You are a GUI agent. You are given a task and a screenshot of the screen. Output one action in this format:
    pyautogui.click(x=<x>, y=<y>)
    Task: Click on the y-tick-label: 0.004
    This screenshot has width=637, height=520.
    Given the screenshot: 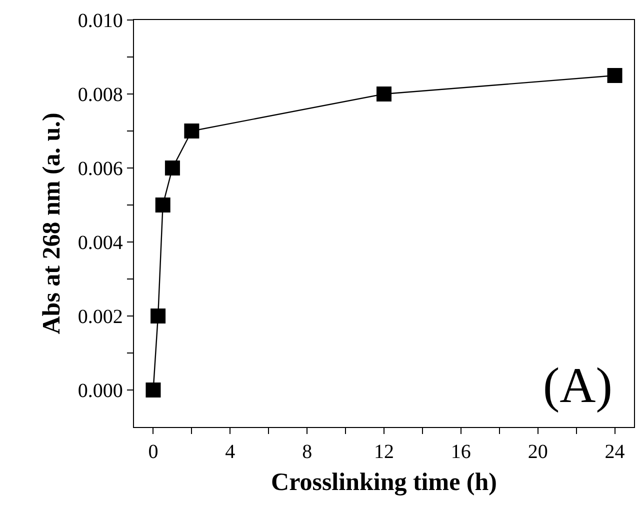 What is the action you would take?
    pyautogui.click(x=100, y=243)
    